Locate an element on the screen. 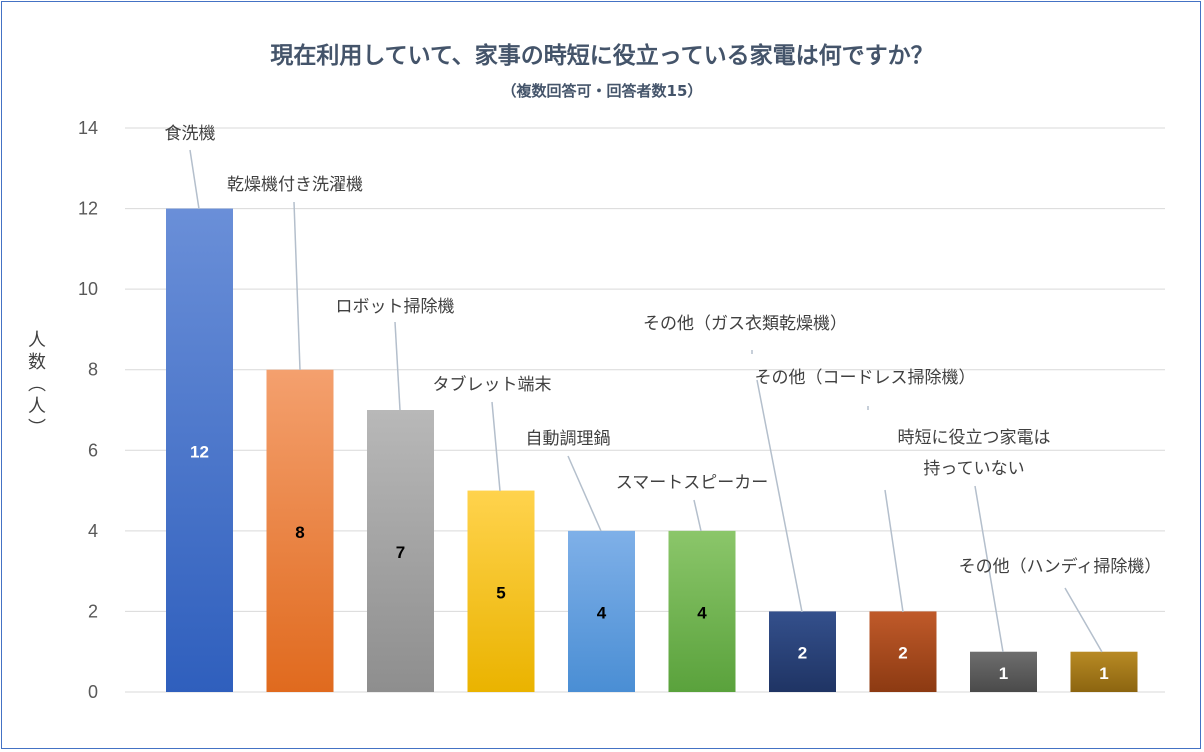 This screenshot has height=752, width=1204. y-tick-label: 14 is located at coordinates (88, 128).